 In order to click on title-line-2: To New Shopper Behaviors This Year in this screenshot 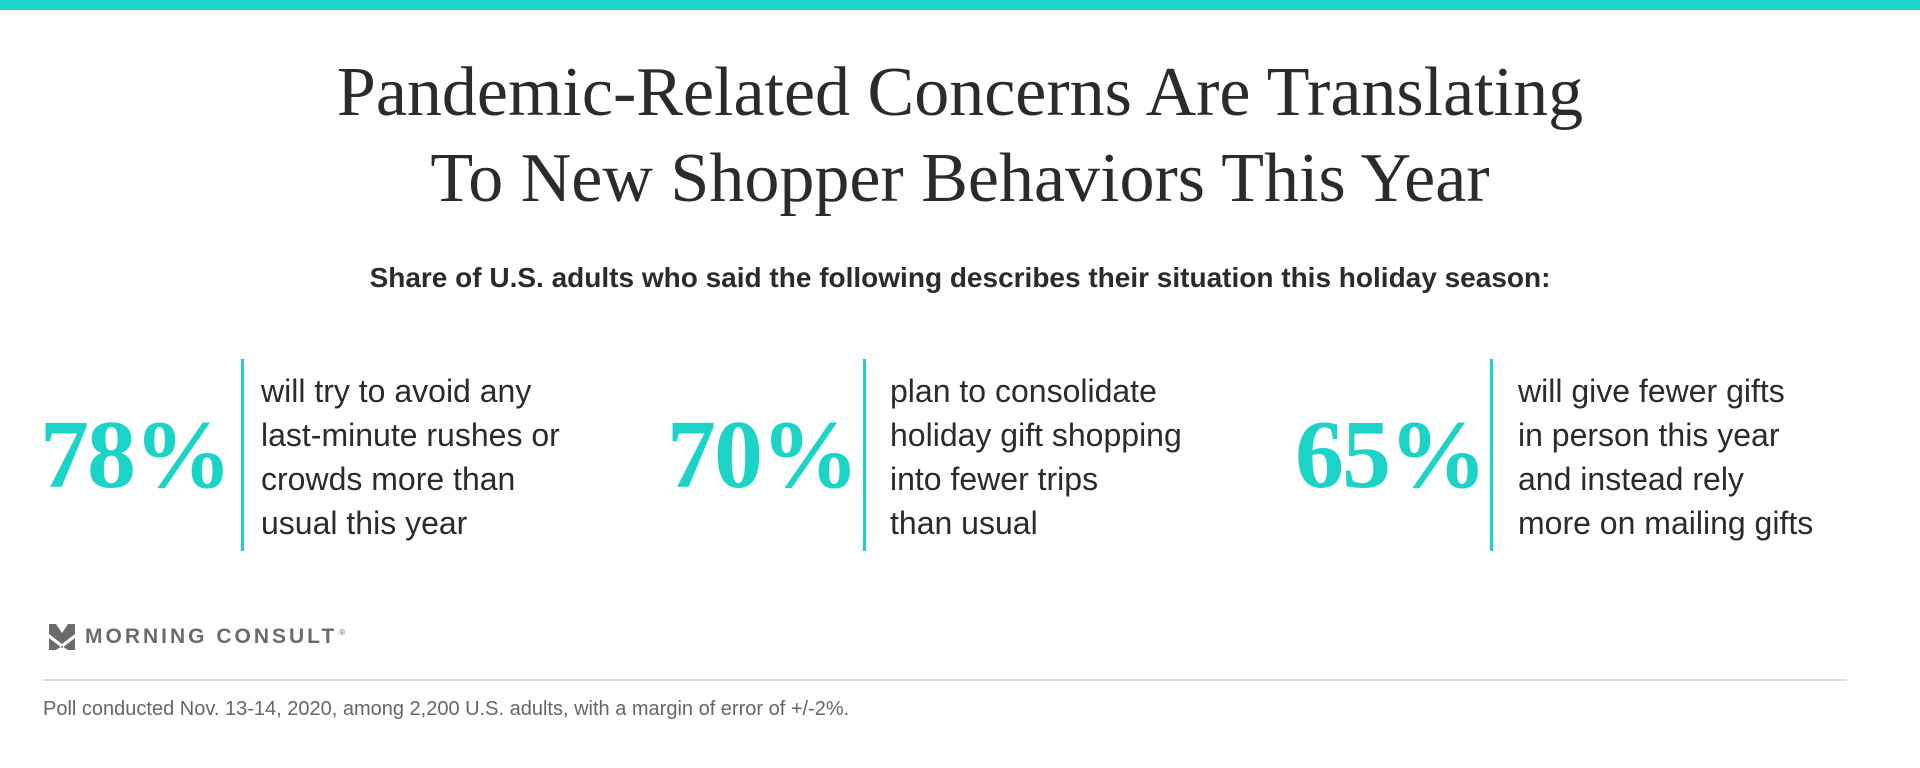, I will do `click(960, 178)`.